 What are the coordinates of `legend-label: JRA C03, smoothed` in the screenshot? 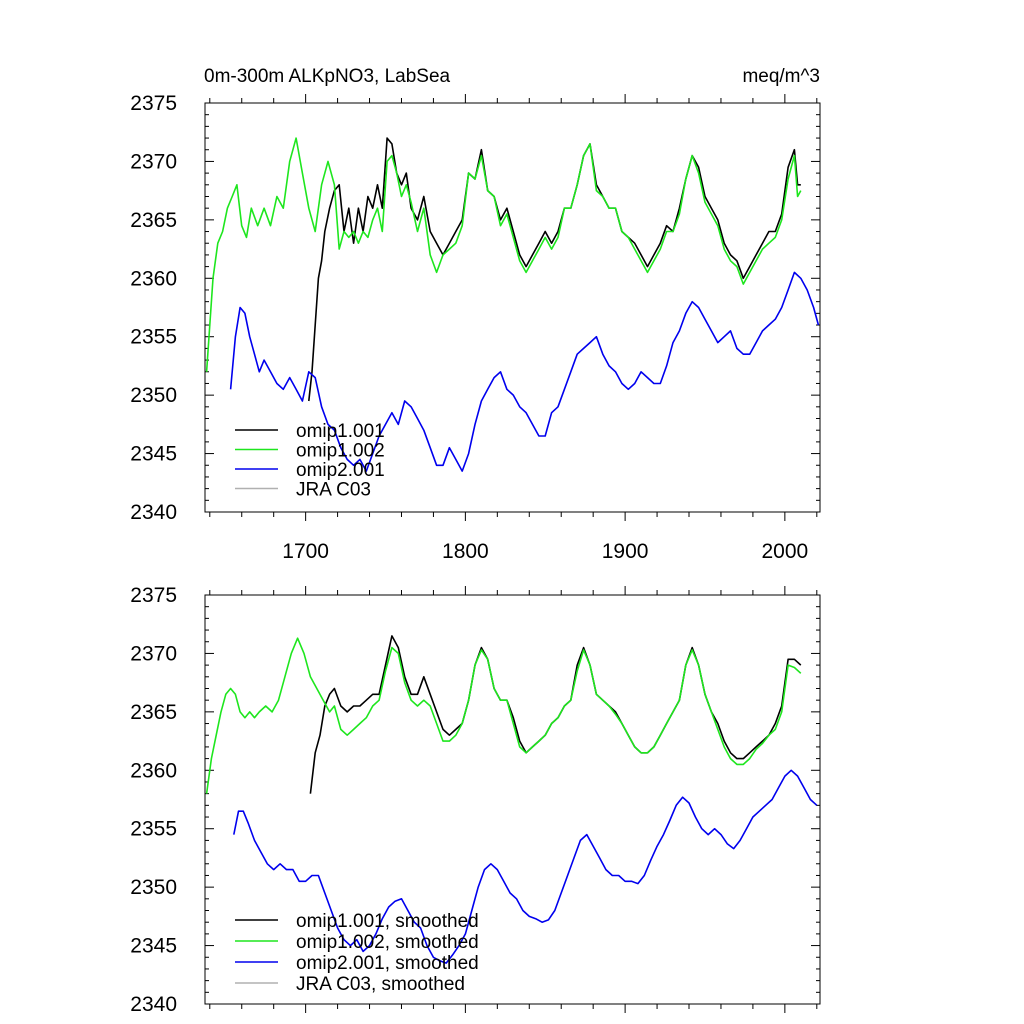 It's located at (380, 984).